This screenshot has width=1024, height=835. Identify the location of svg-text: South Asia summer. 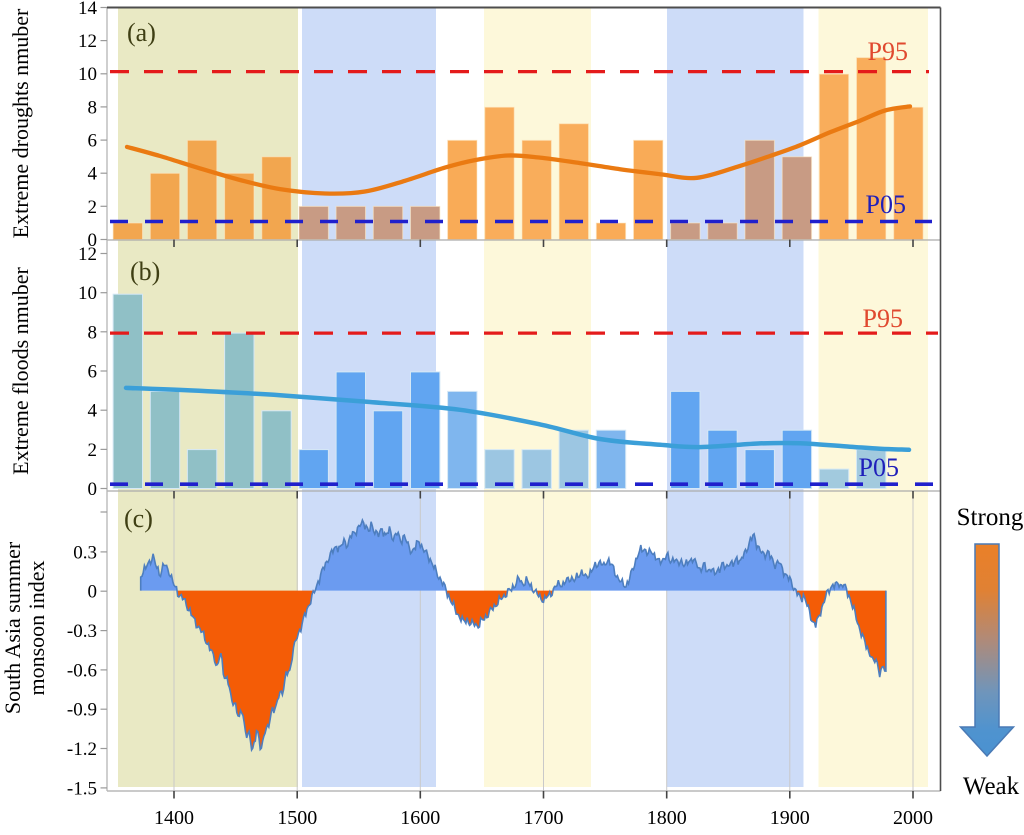
(12, 627).